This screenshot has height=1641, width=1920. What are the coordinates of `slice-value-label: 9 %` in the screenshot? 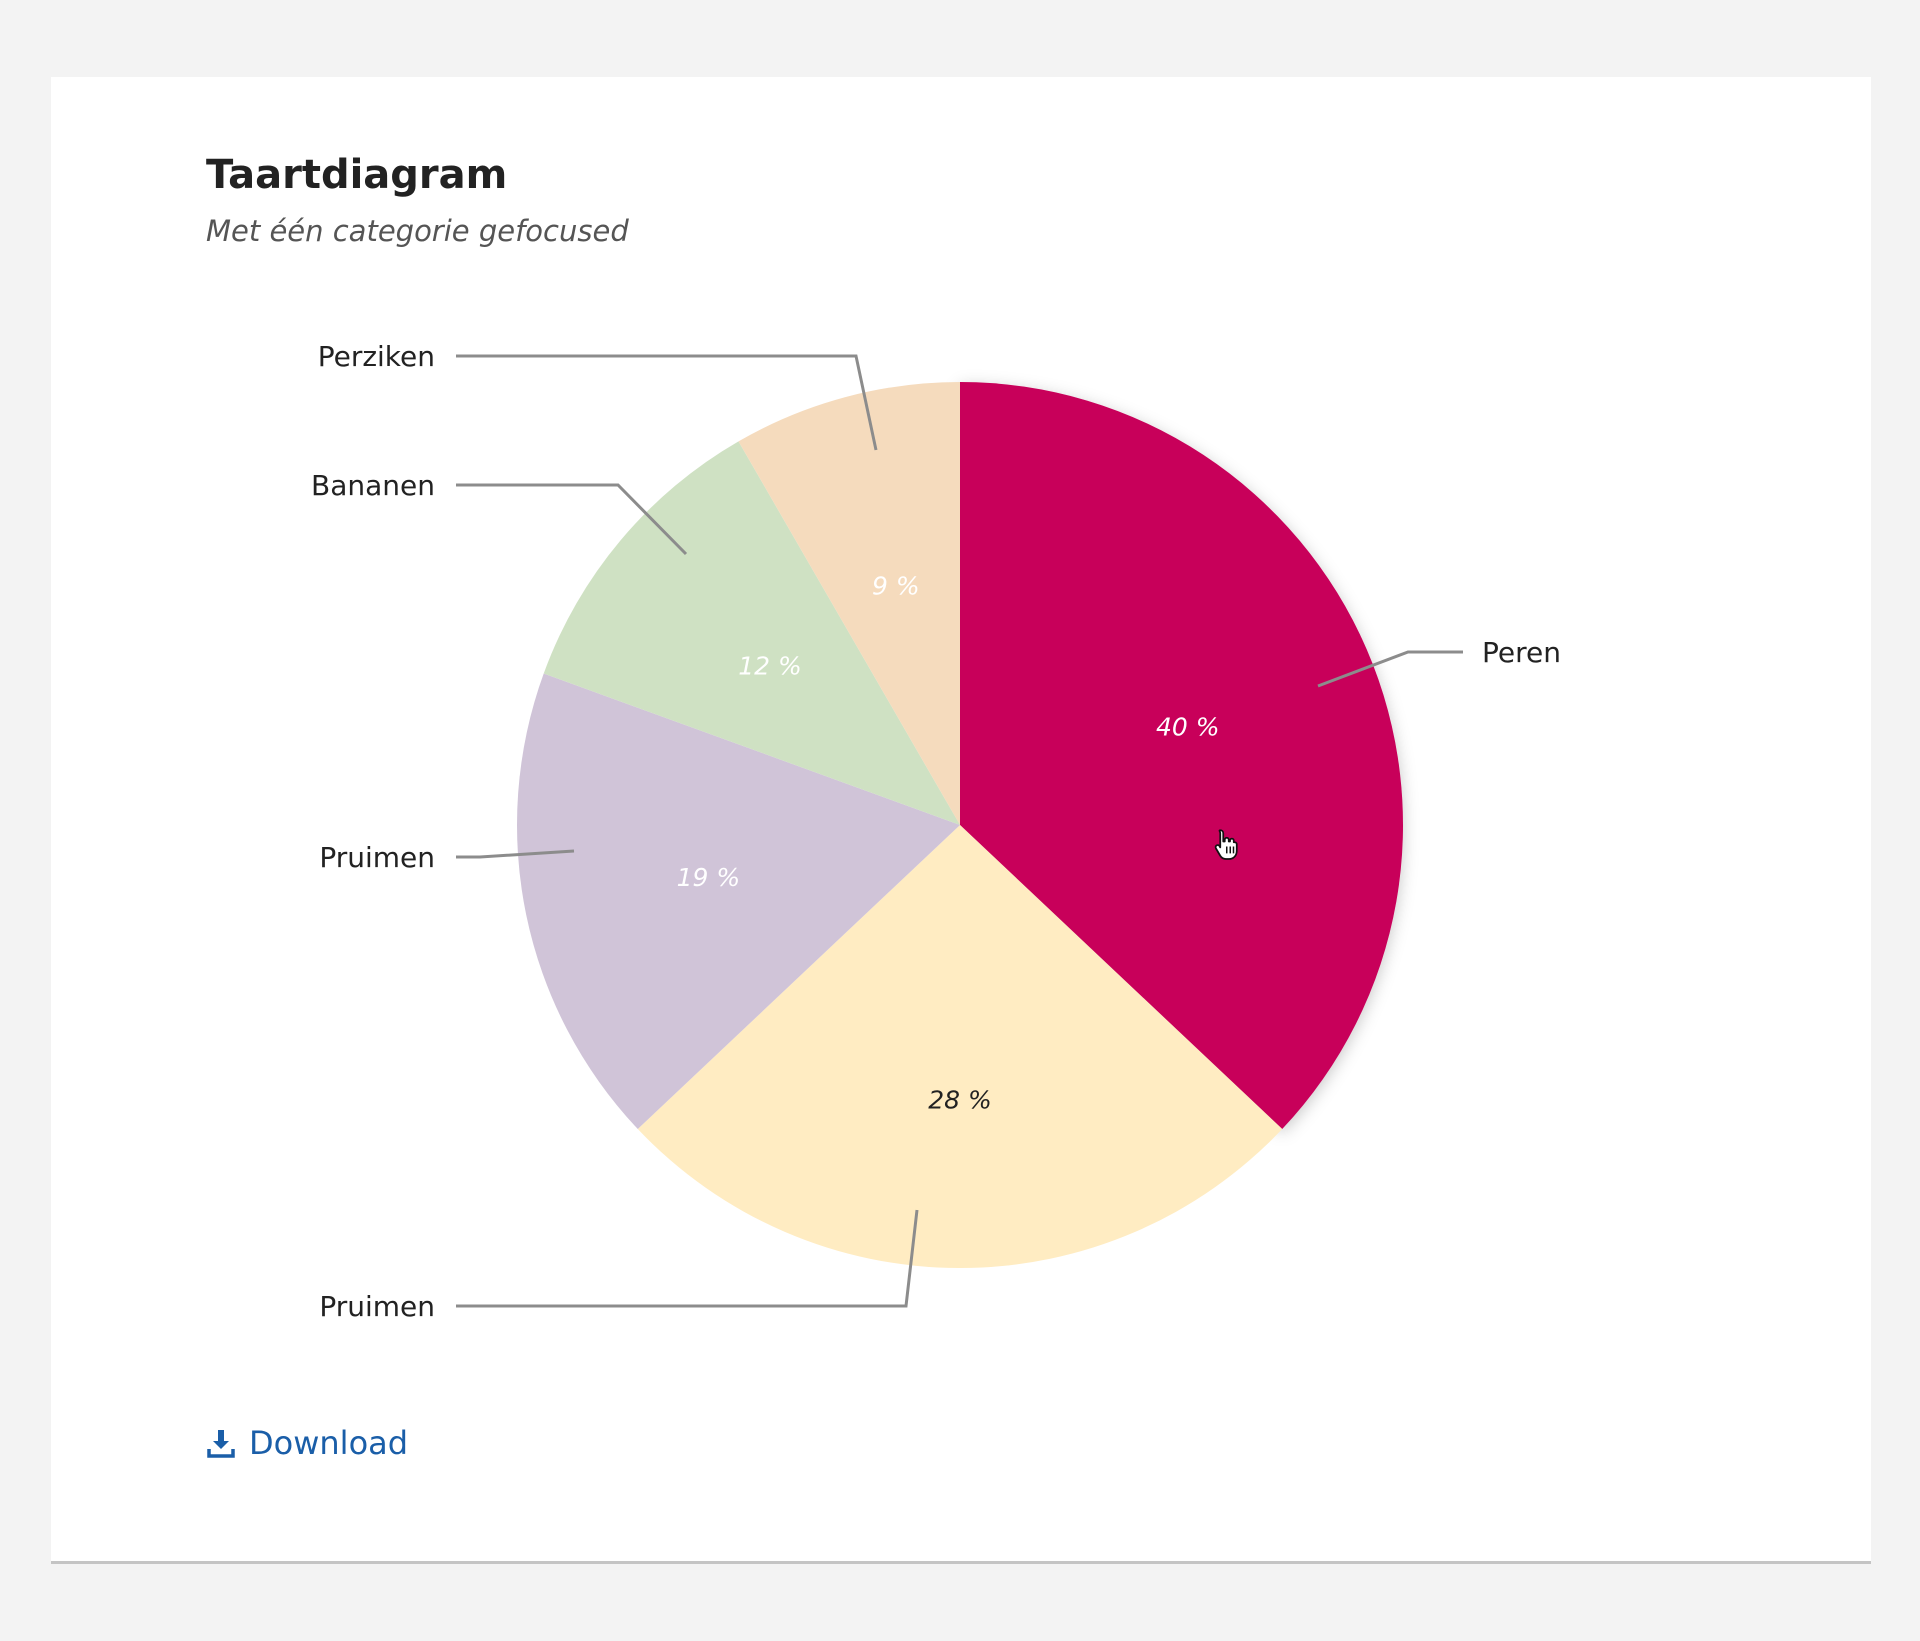 It's located at (896, 585).